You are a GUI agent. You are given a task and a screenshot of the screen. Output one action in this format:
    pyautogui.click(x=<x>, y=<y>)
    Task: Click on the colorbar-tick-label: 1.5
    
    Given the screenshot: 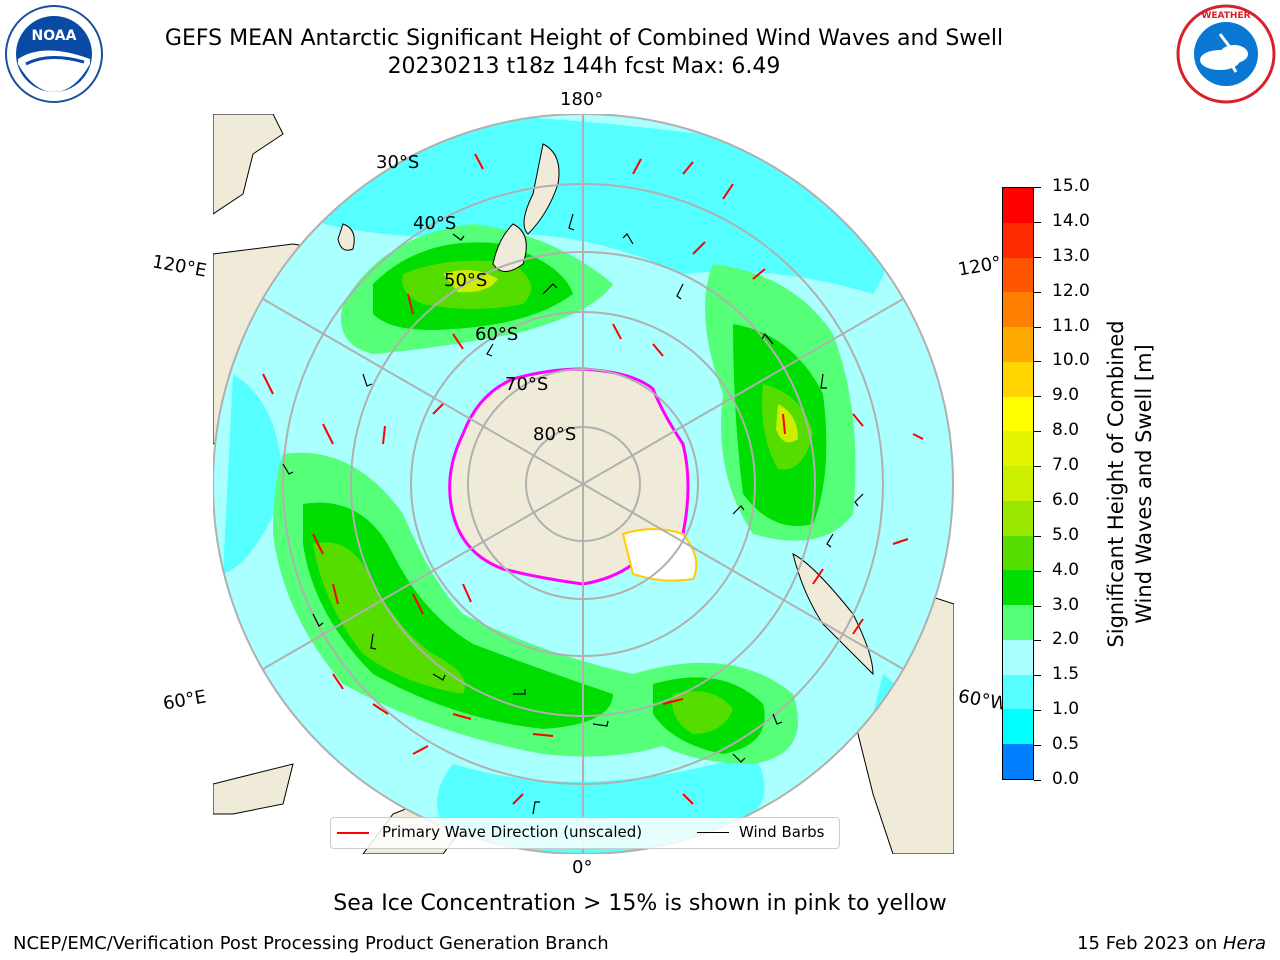 What is the action you would take?
    pyautogui.click(x=1066, y=674)
    